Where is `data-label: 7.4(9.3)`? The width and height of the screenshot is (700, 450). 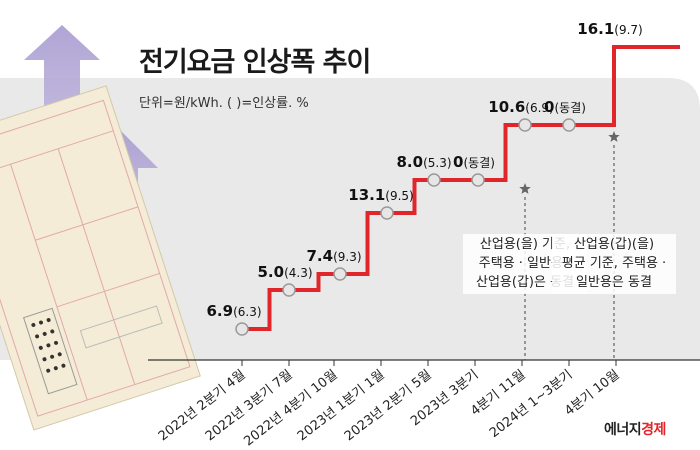
data-label: 7.4(9.3) is located at coordinates (333, 256).